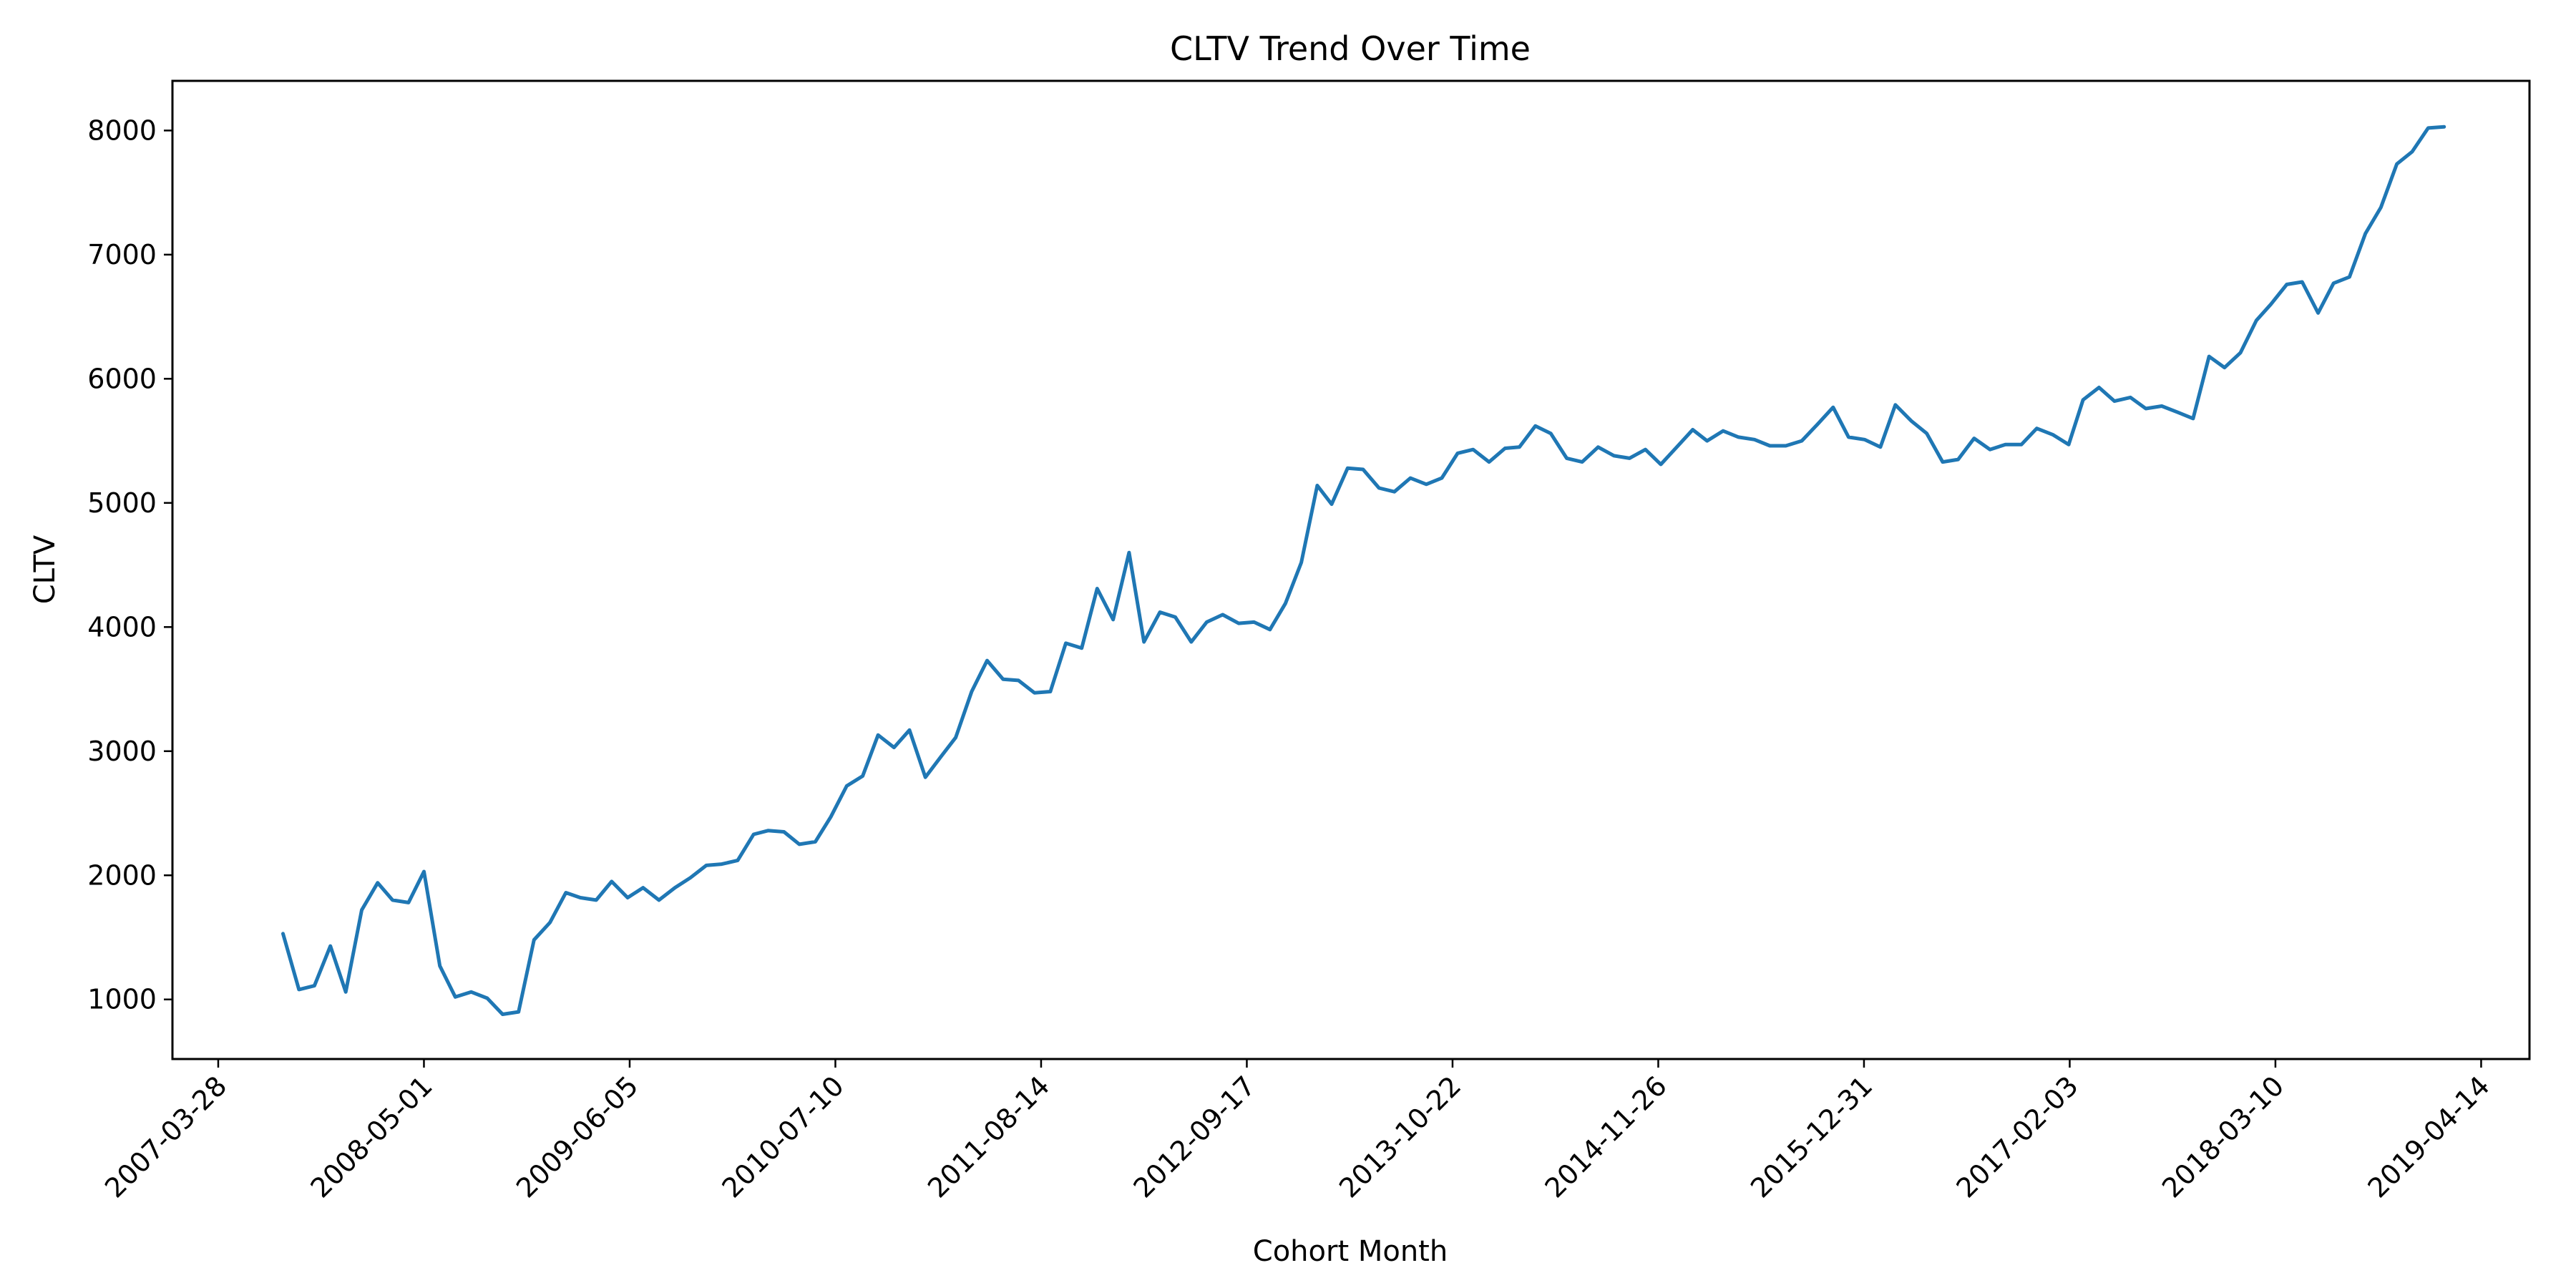 The height and width of the screenshot is (1288, 2576). Describe the element at coordinates (122, 752) in the screenshot. I see `y-tick-label: 3000` at that location.